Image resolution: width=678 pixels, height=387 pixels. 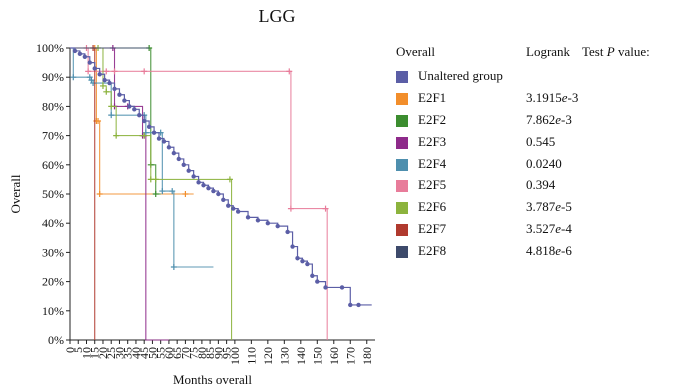 I want to click on legend-item-e2f8: E2F8 4.818e-6, so click(x=537, y=254).